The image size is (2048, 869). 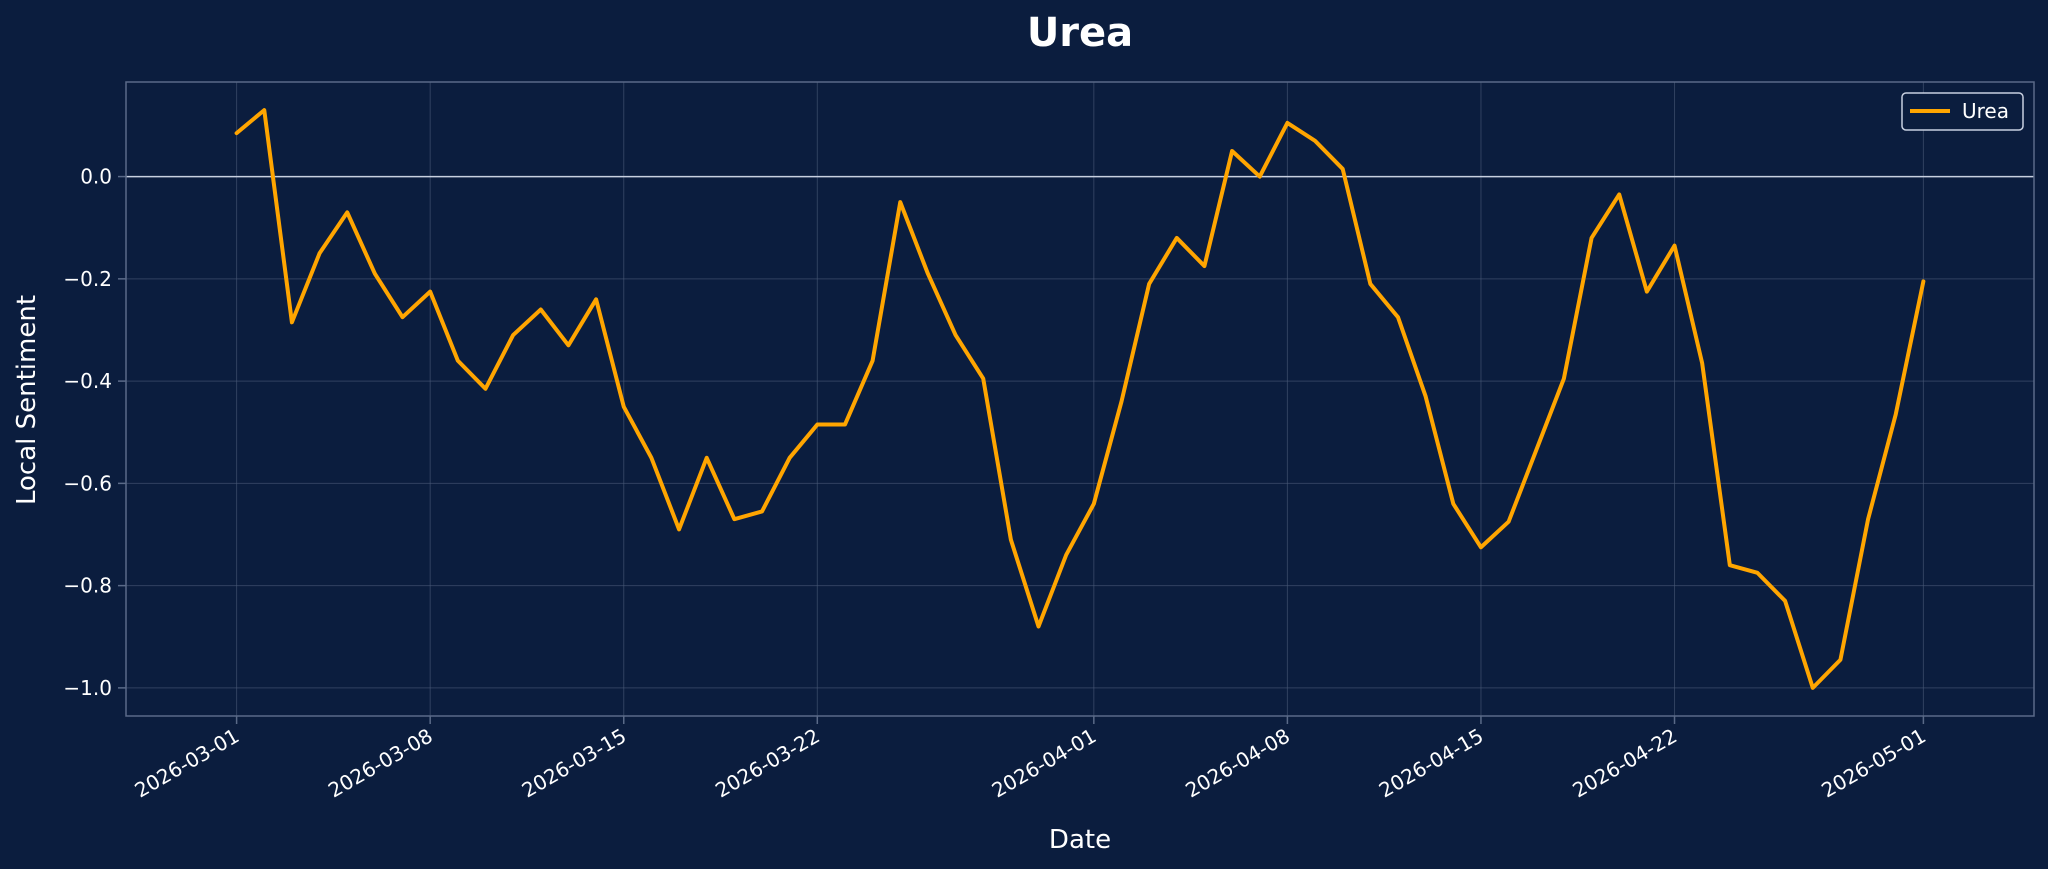 I want to click on chart-title: Urea, so click(x=1080, y=33).